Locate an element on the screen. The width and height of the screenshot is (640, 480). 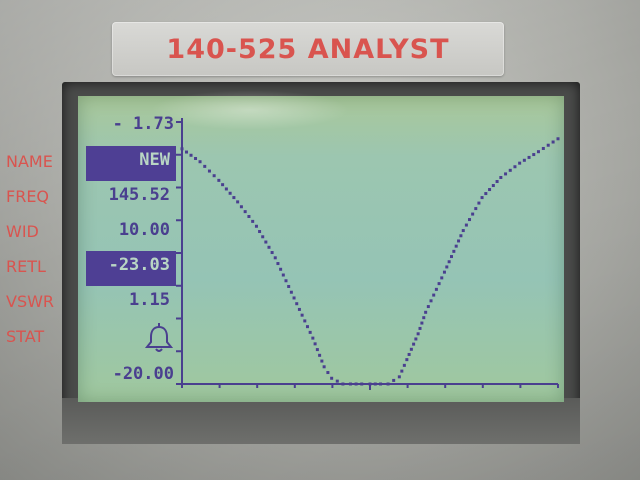
vswr-readout: 1.15 is located at coordinates (149, 300).